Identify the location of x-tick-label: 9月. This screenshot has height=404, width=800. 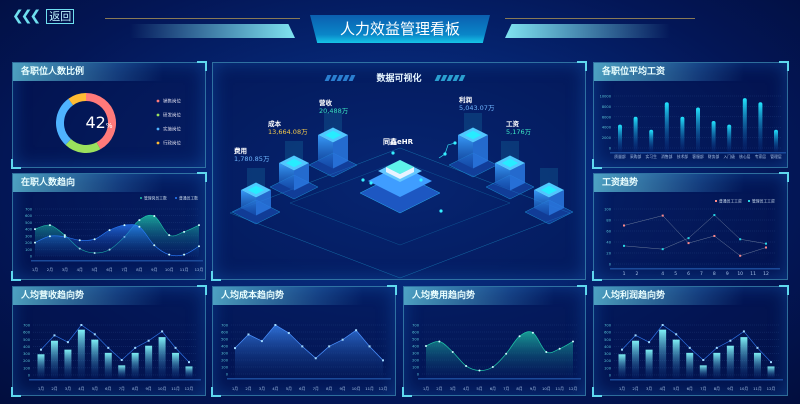
(154, 269).